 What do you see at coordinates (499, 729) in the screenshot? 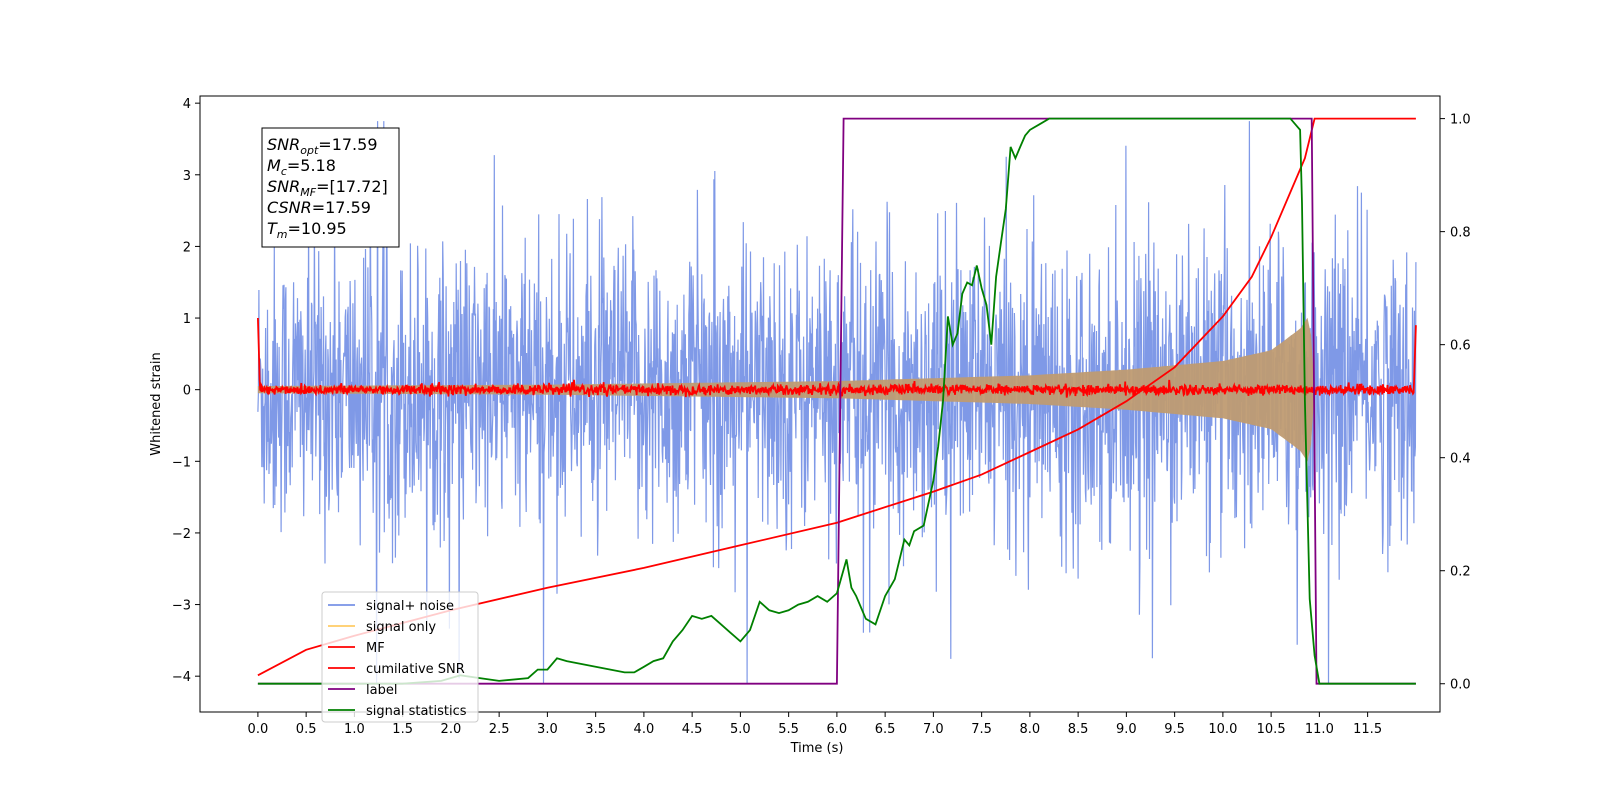
I see `x-tick-label: 2.5` at bounding box center [499, 729].